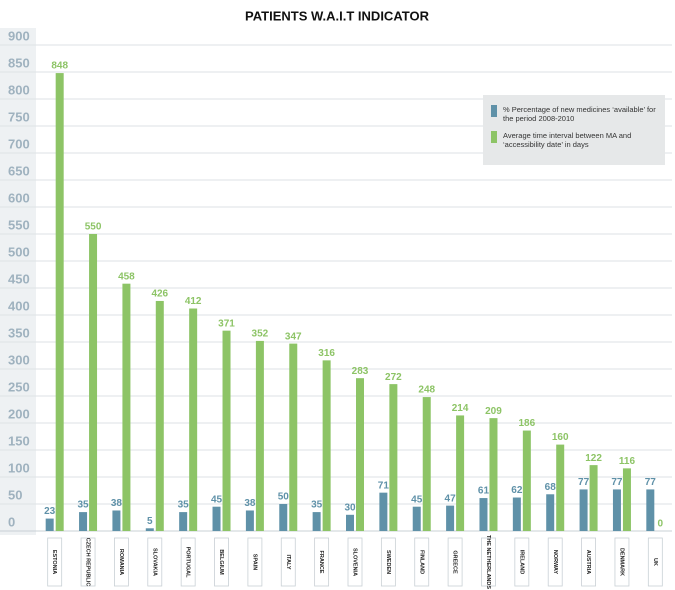 The height and width of the screenshot is (590, 675). I want to click on value-label: 50, so click(284, 497).